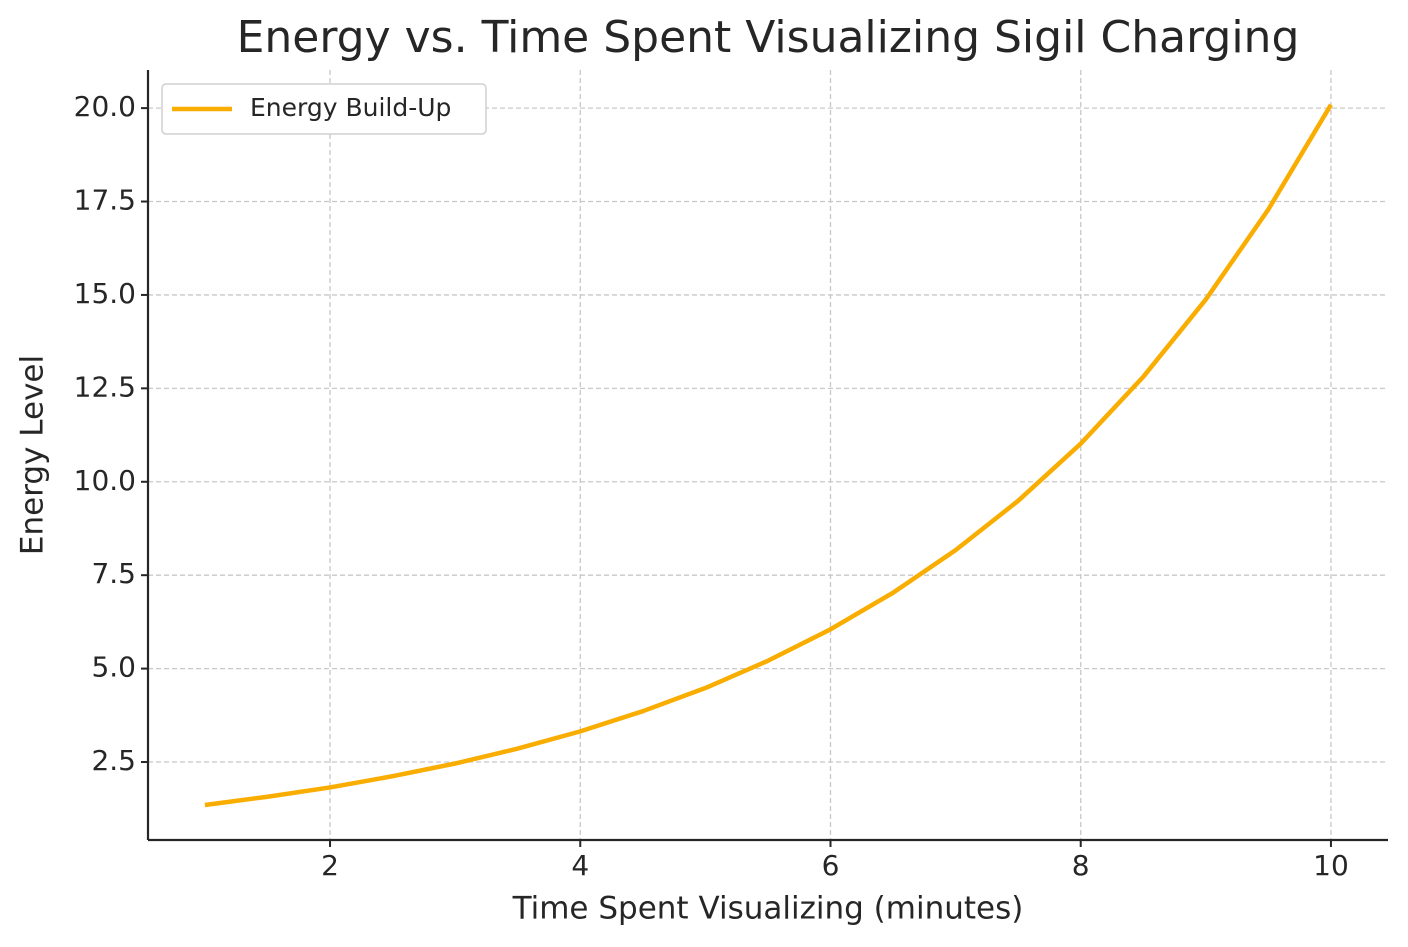  Describe the element at coordinates (105, 106) in the screenshot. I see `y-tick-label: 20.0` at that location.